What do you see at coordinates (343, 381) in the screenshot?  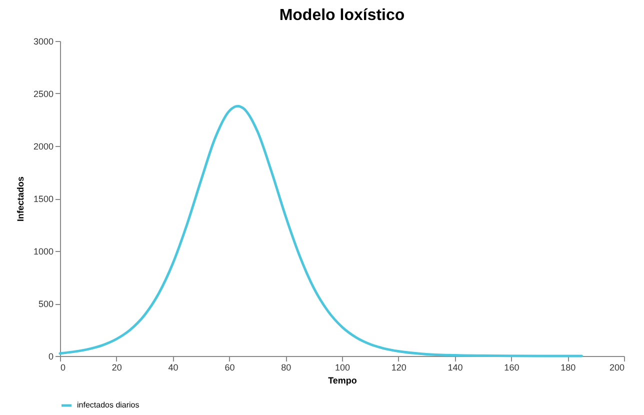 I see `x-axis-title: Tempo` at bounding box center [343, 381].